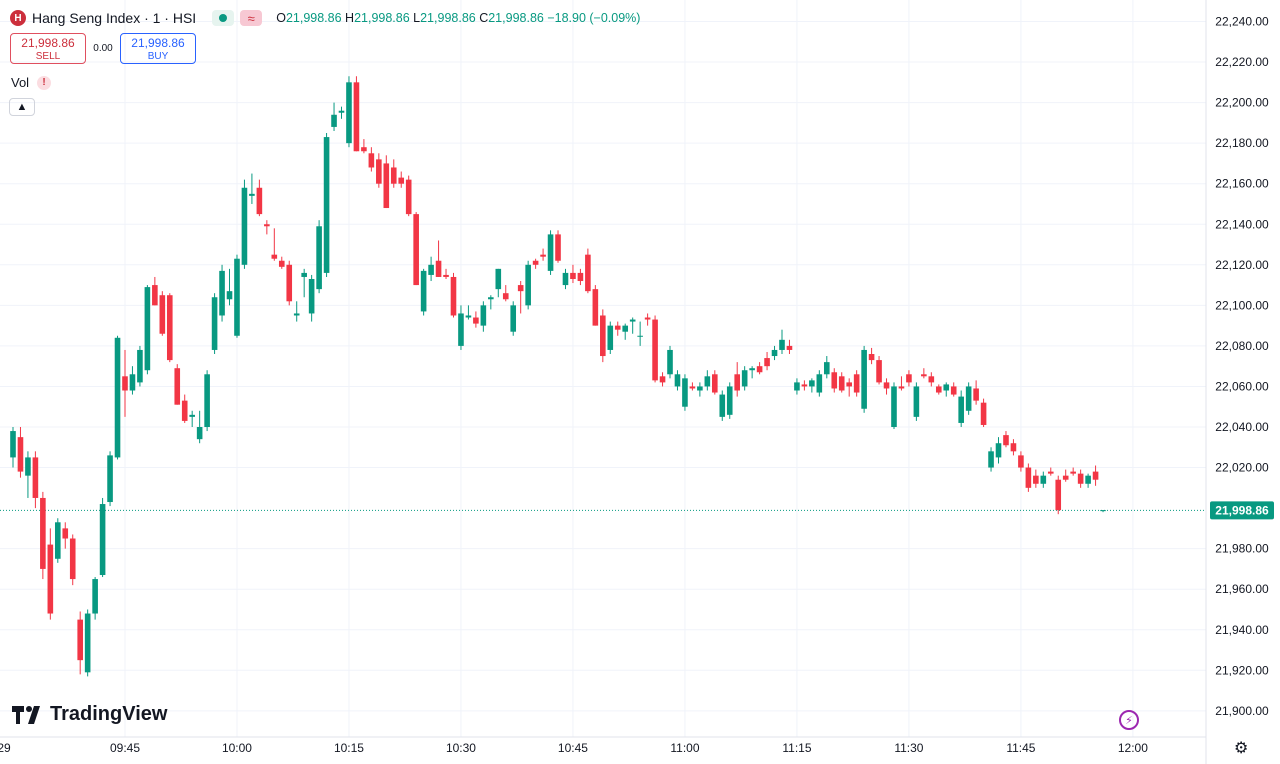 This screenshot has width=1280, height=764. What do you see at coordinates (31, 82) in the screenshot?
I see `volume-legend: Vol !` at bounding box center [31, 82].